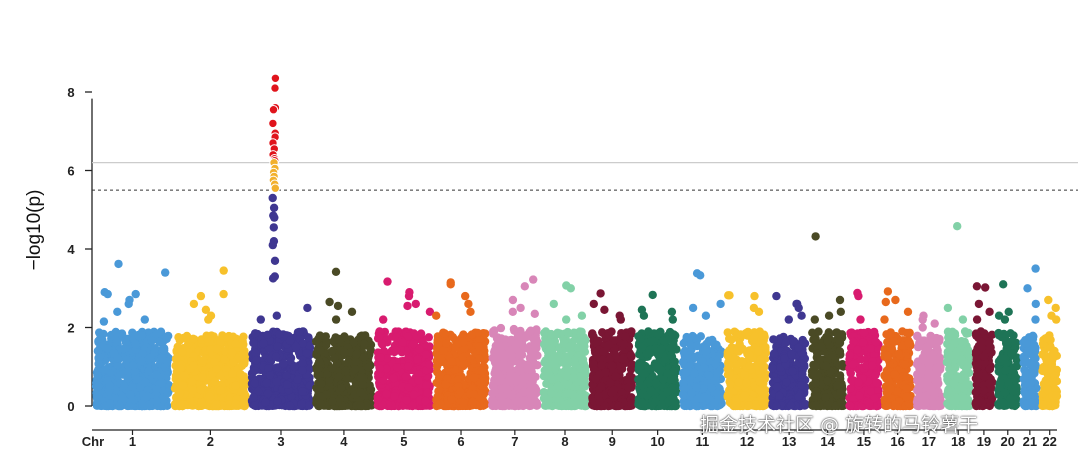  Describe the element at coordinates (280, 441) in the screenshot. I see `x-tick-label: 3` at that location.